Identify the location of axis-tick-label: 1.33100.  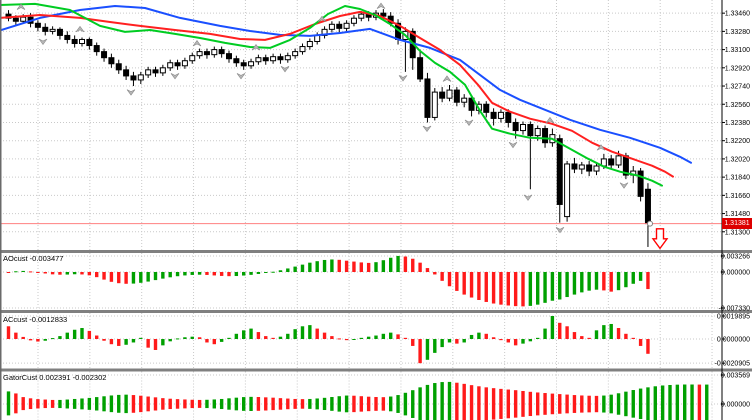
(737, 50).